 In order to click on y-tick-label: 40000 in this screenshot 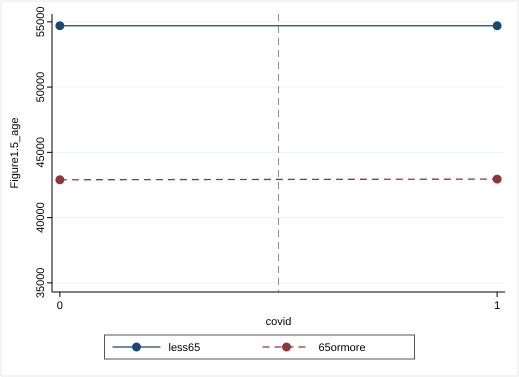, I will do `click(41, 217)`.